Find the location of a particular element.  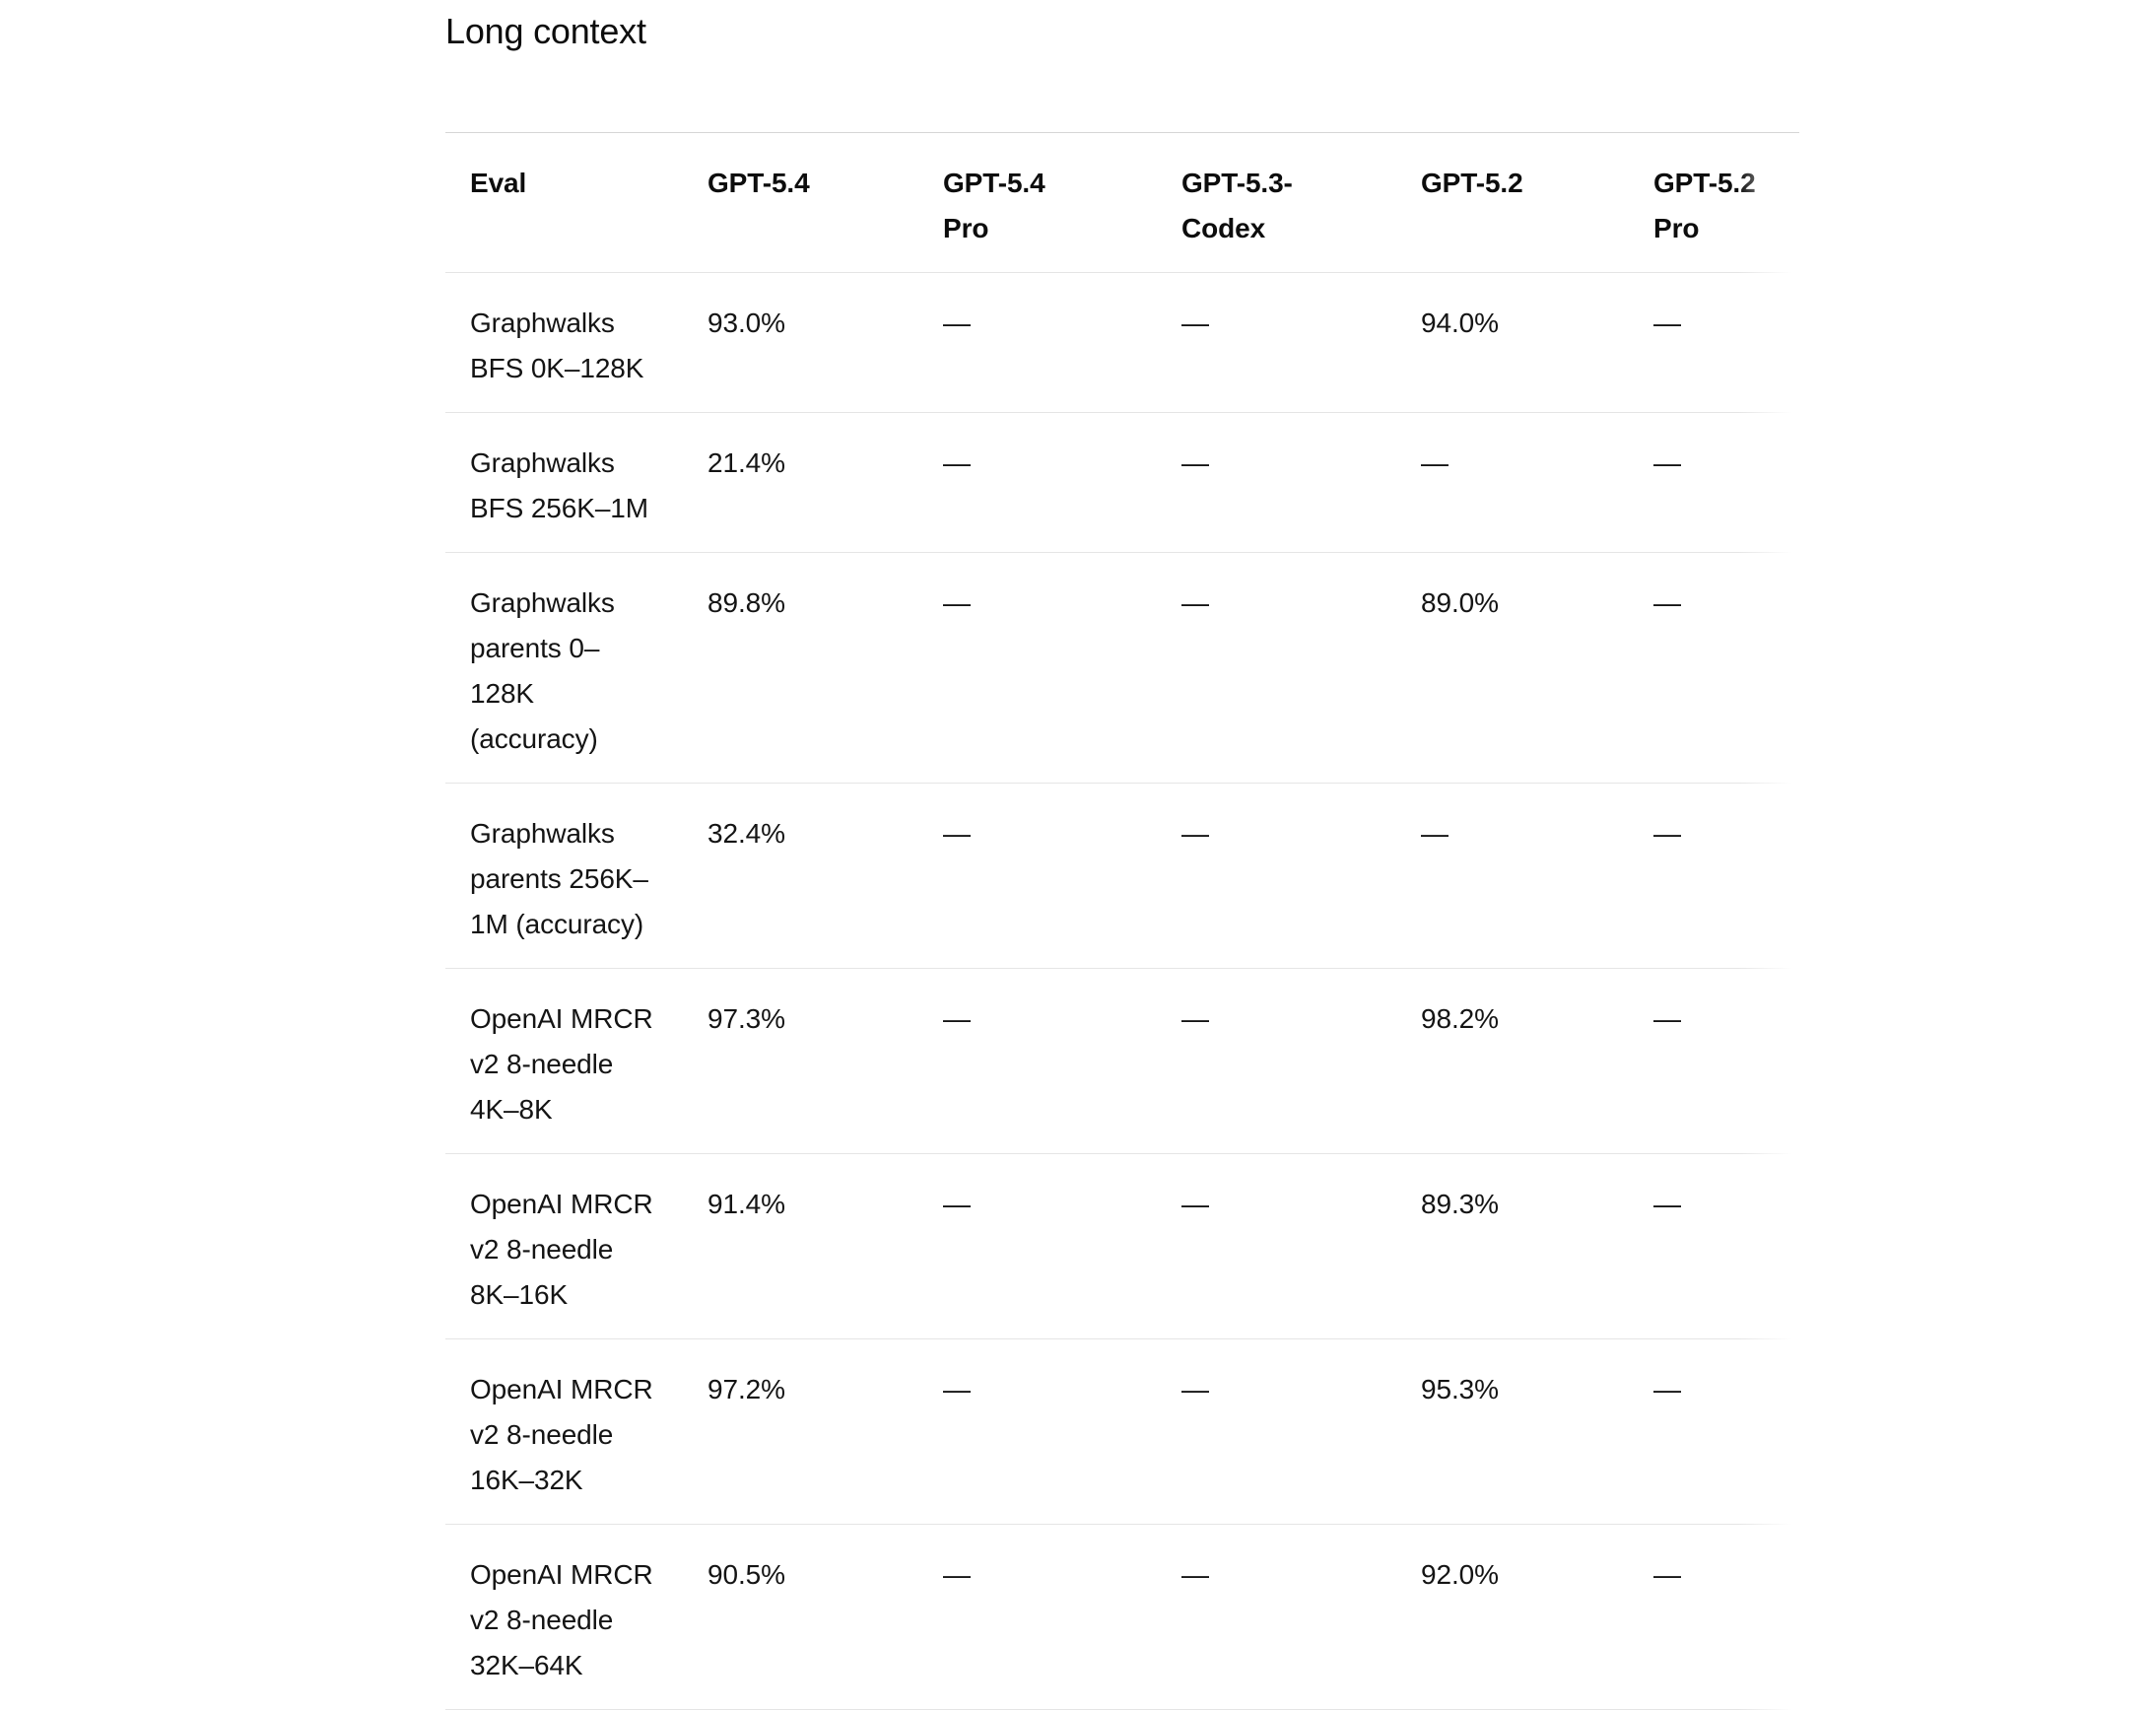

eval-label: Graphwalks parents 256K– 1M (accuracy) is located at coordinates (564, 876).